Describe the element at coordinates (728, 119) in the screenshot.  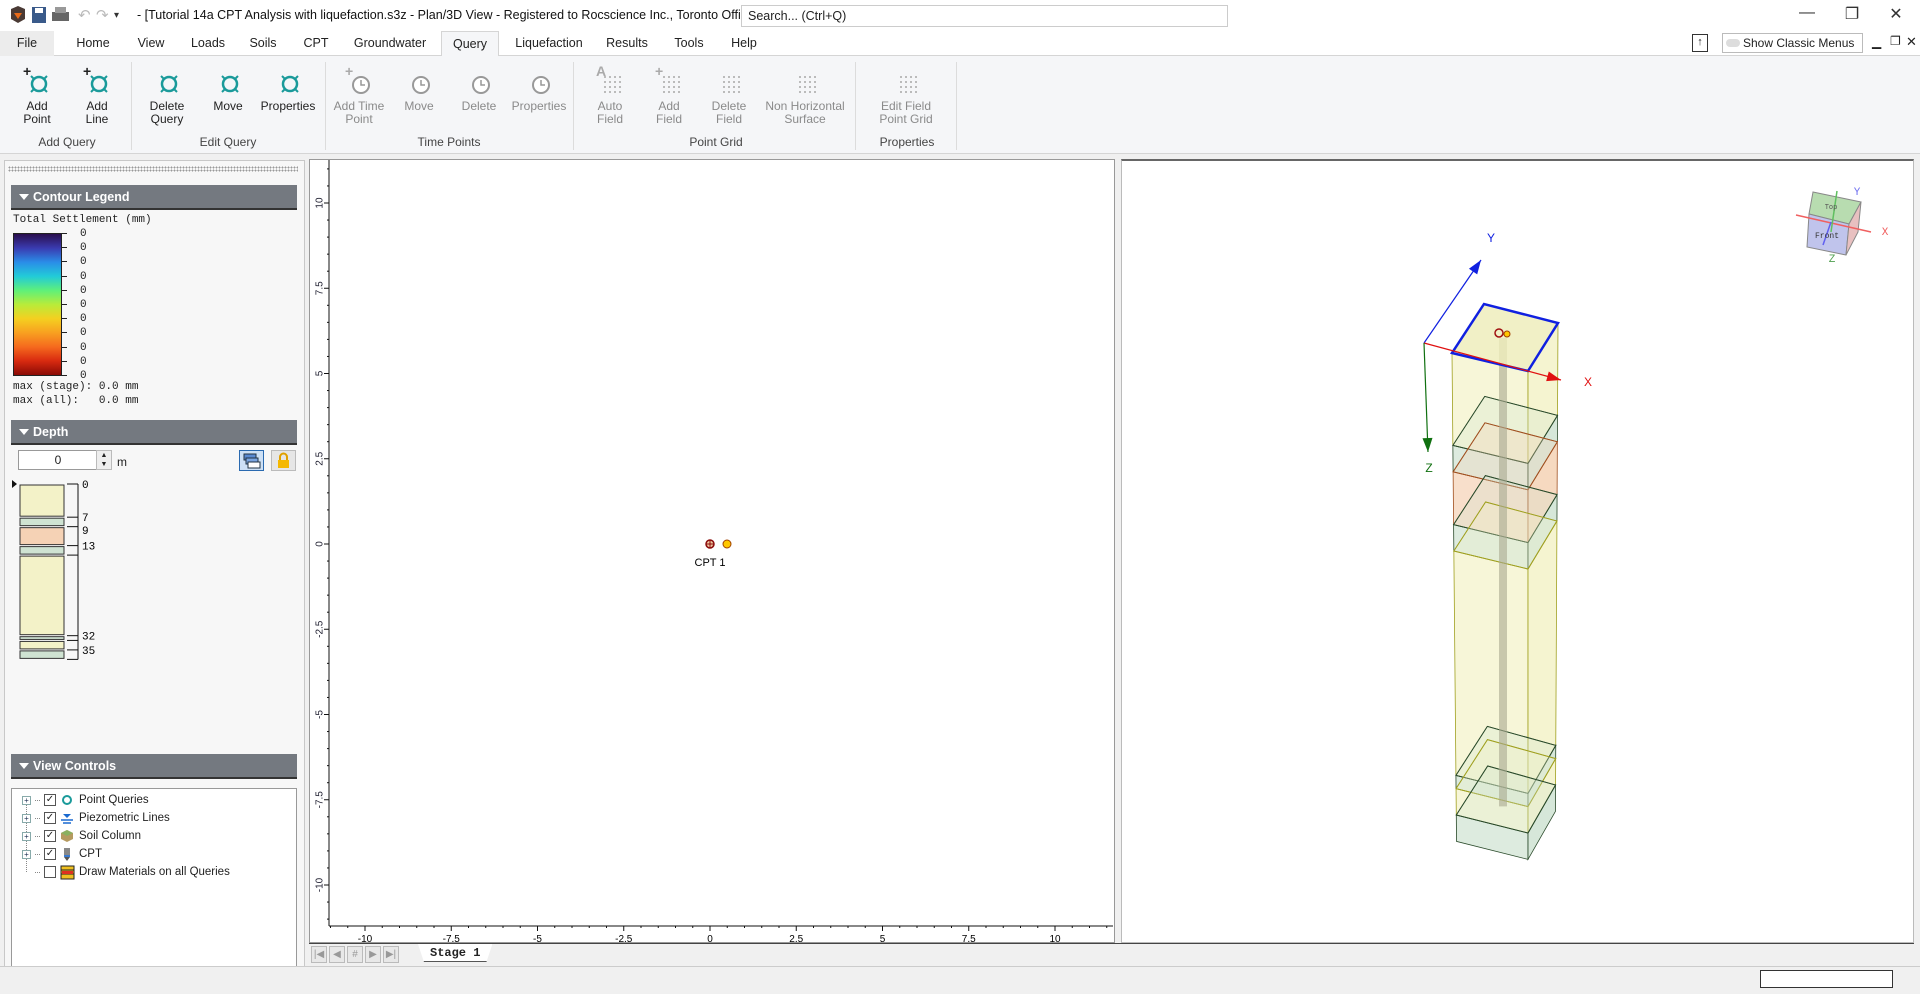
I see `button-label-line2: Field` at that location.